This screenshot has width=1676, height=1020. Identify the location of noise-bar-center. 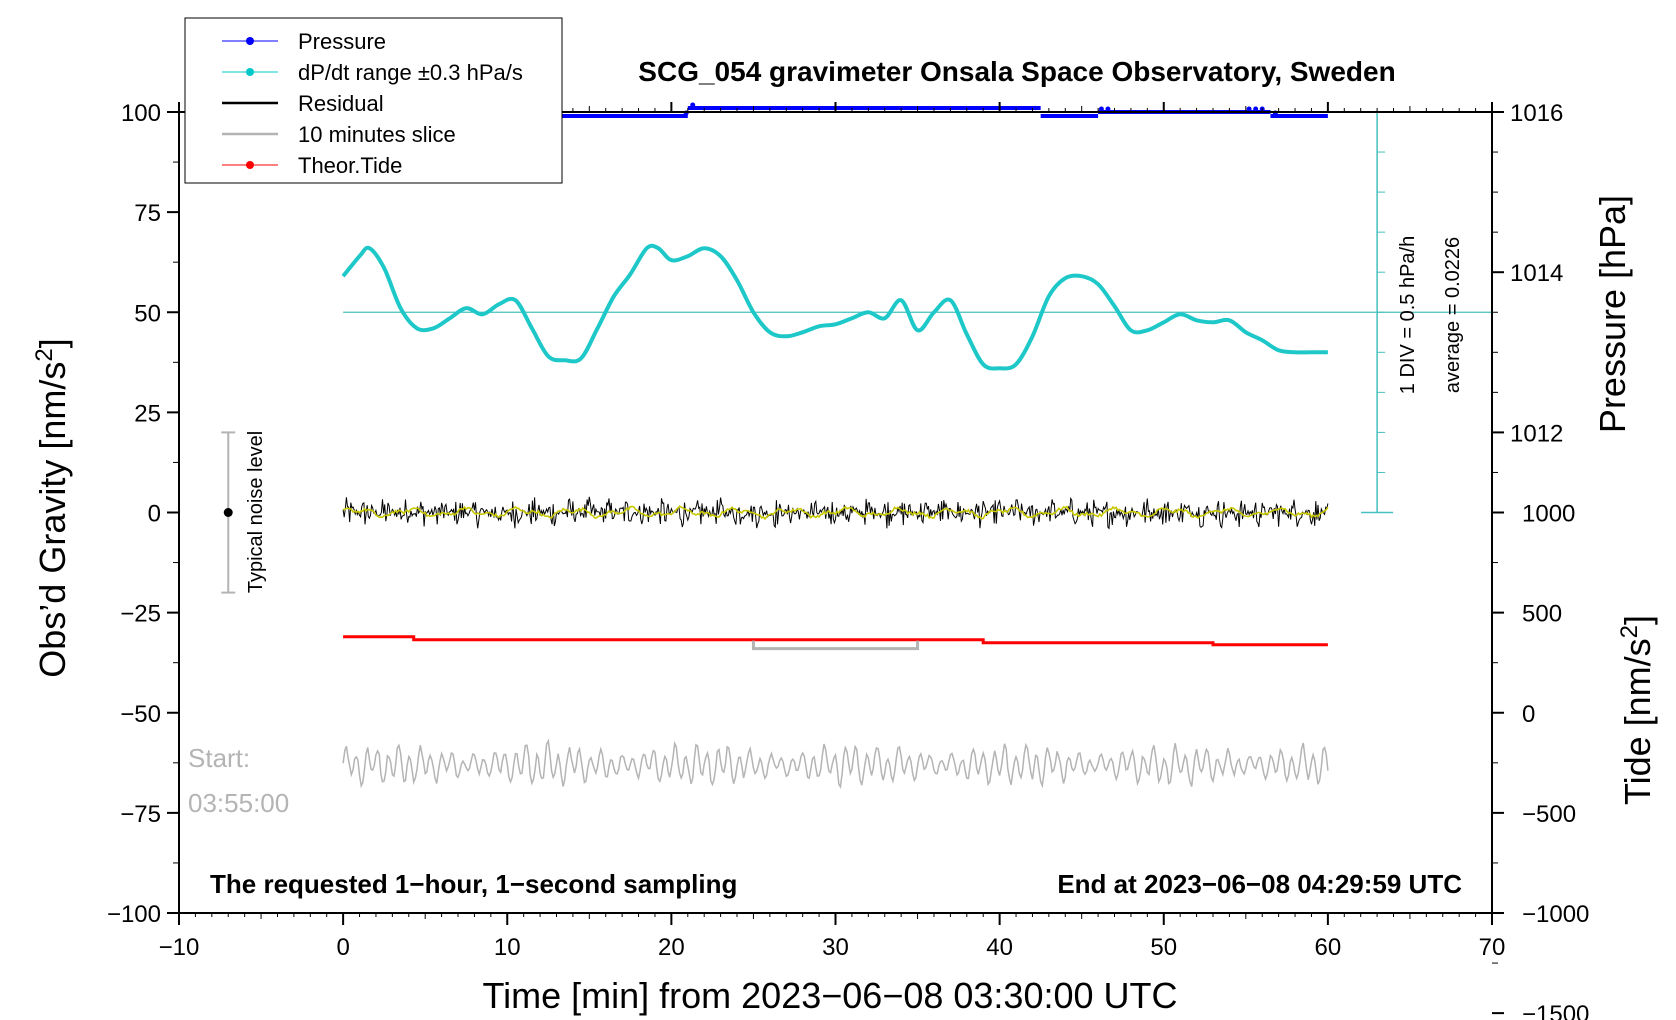
(228, 512).